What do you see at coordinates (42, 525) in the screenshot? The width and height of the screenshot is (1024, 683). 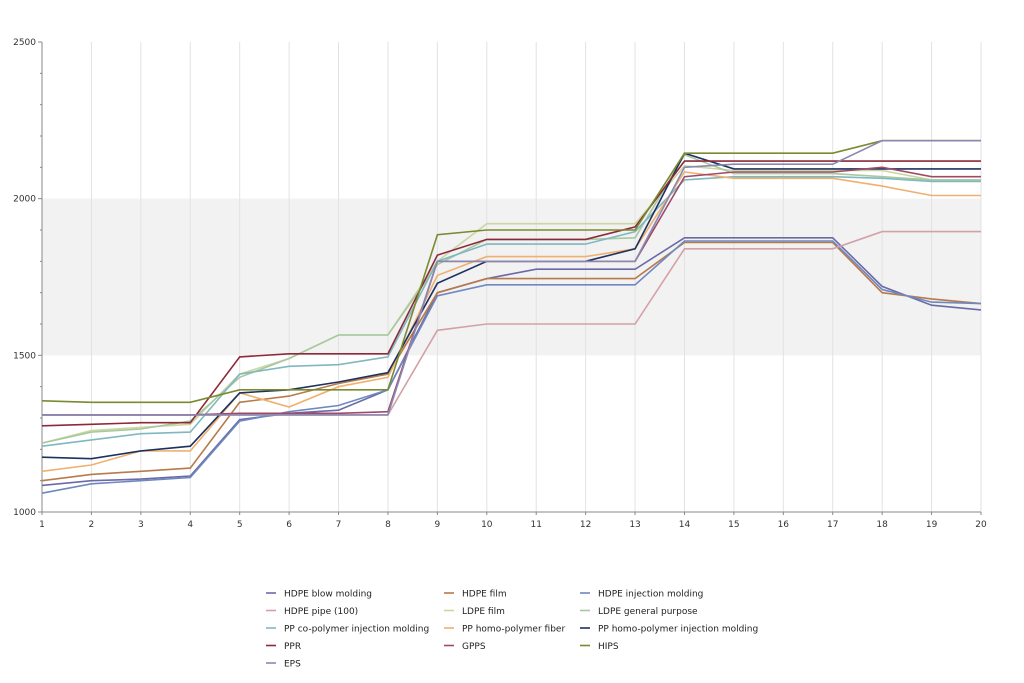 I see `x-tick-label: 1` at bounding box center [42, 525].